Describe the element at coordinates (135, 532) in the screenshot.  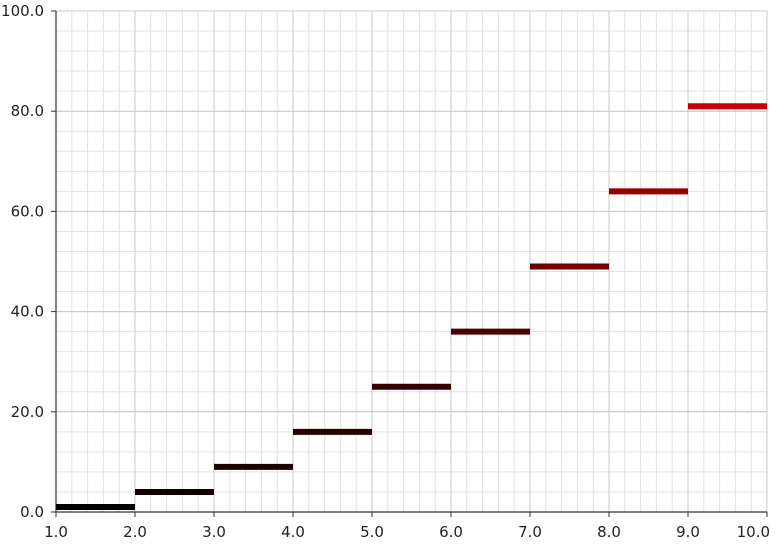
I see `x-tick-label: 2.0` at that location.